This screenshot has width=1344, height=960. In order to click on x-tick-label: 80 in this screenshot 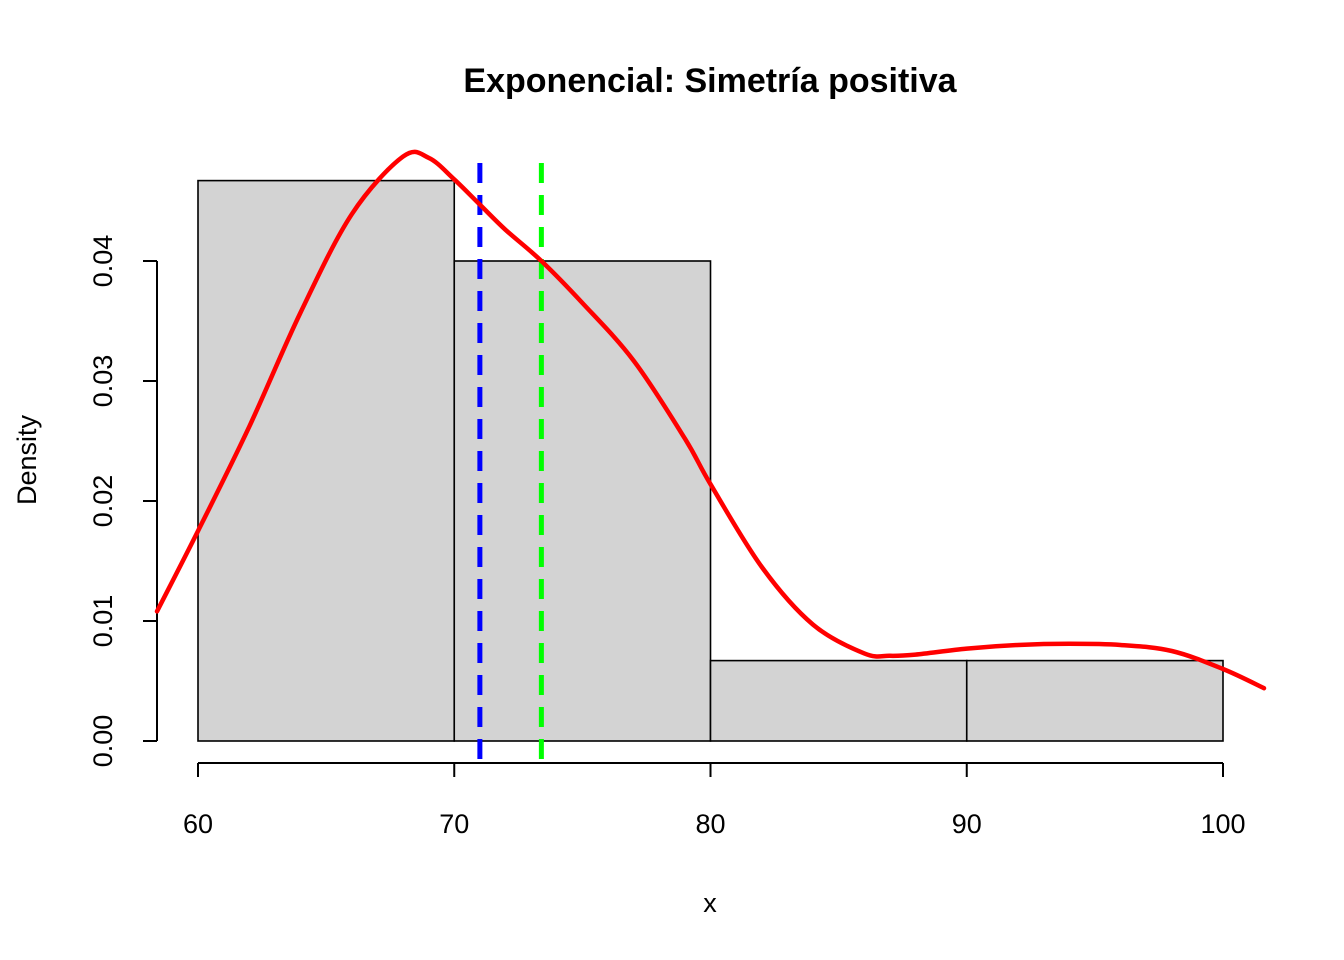, I will do `click(710, 824)`.